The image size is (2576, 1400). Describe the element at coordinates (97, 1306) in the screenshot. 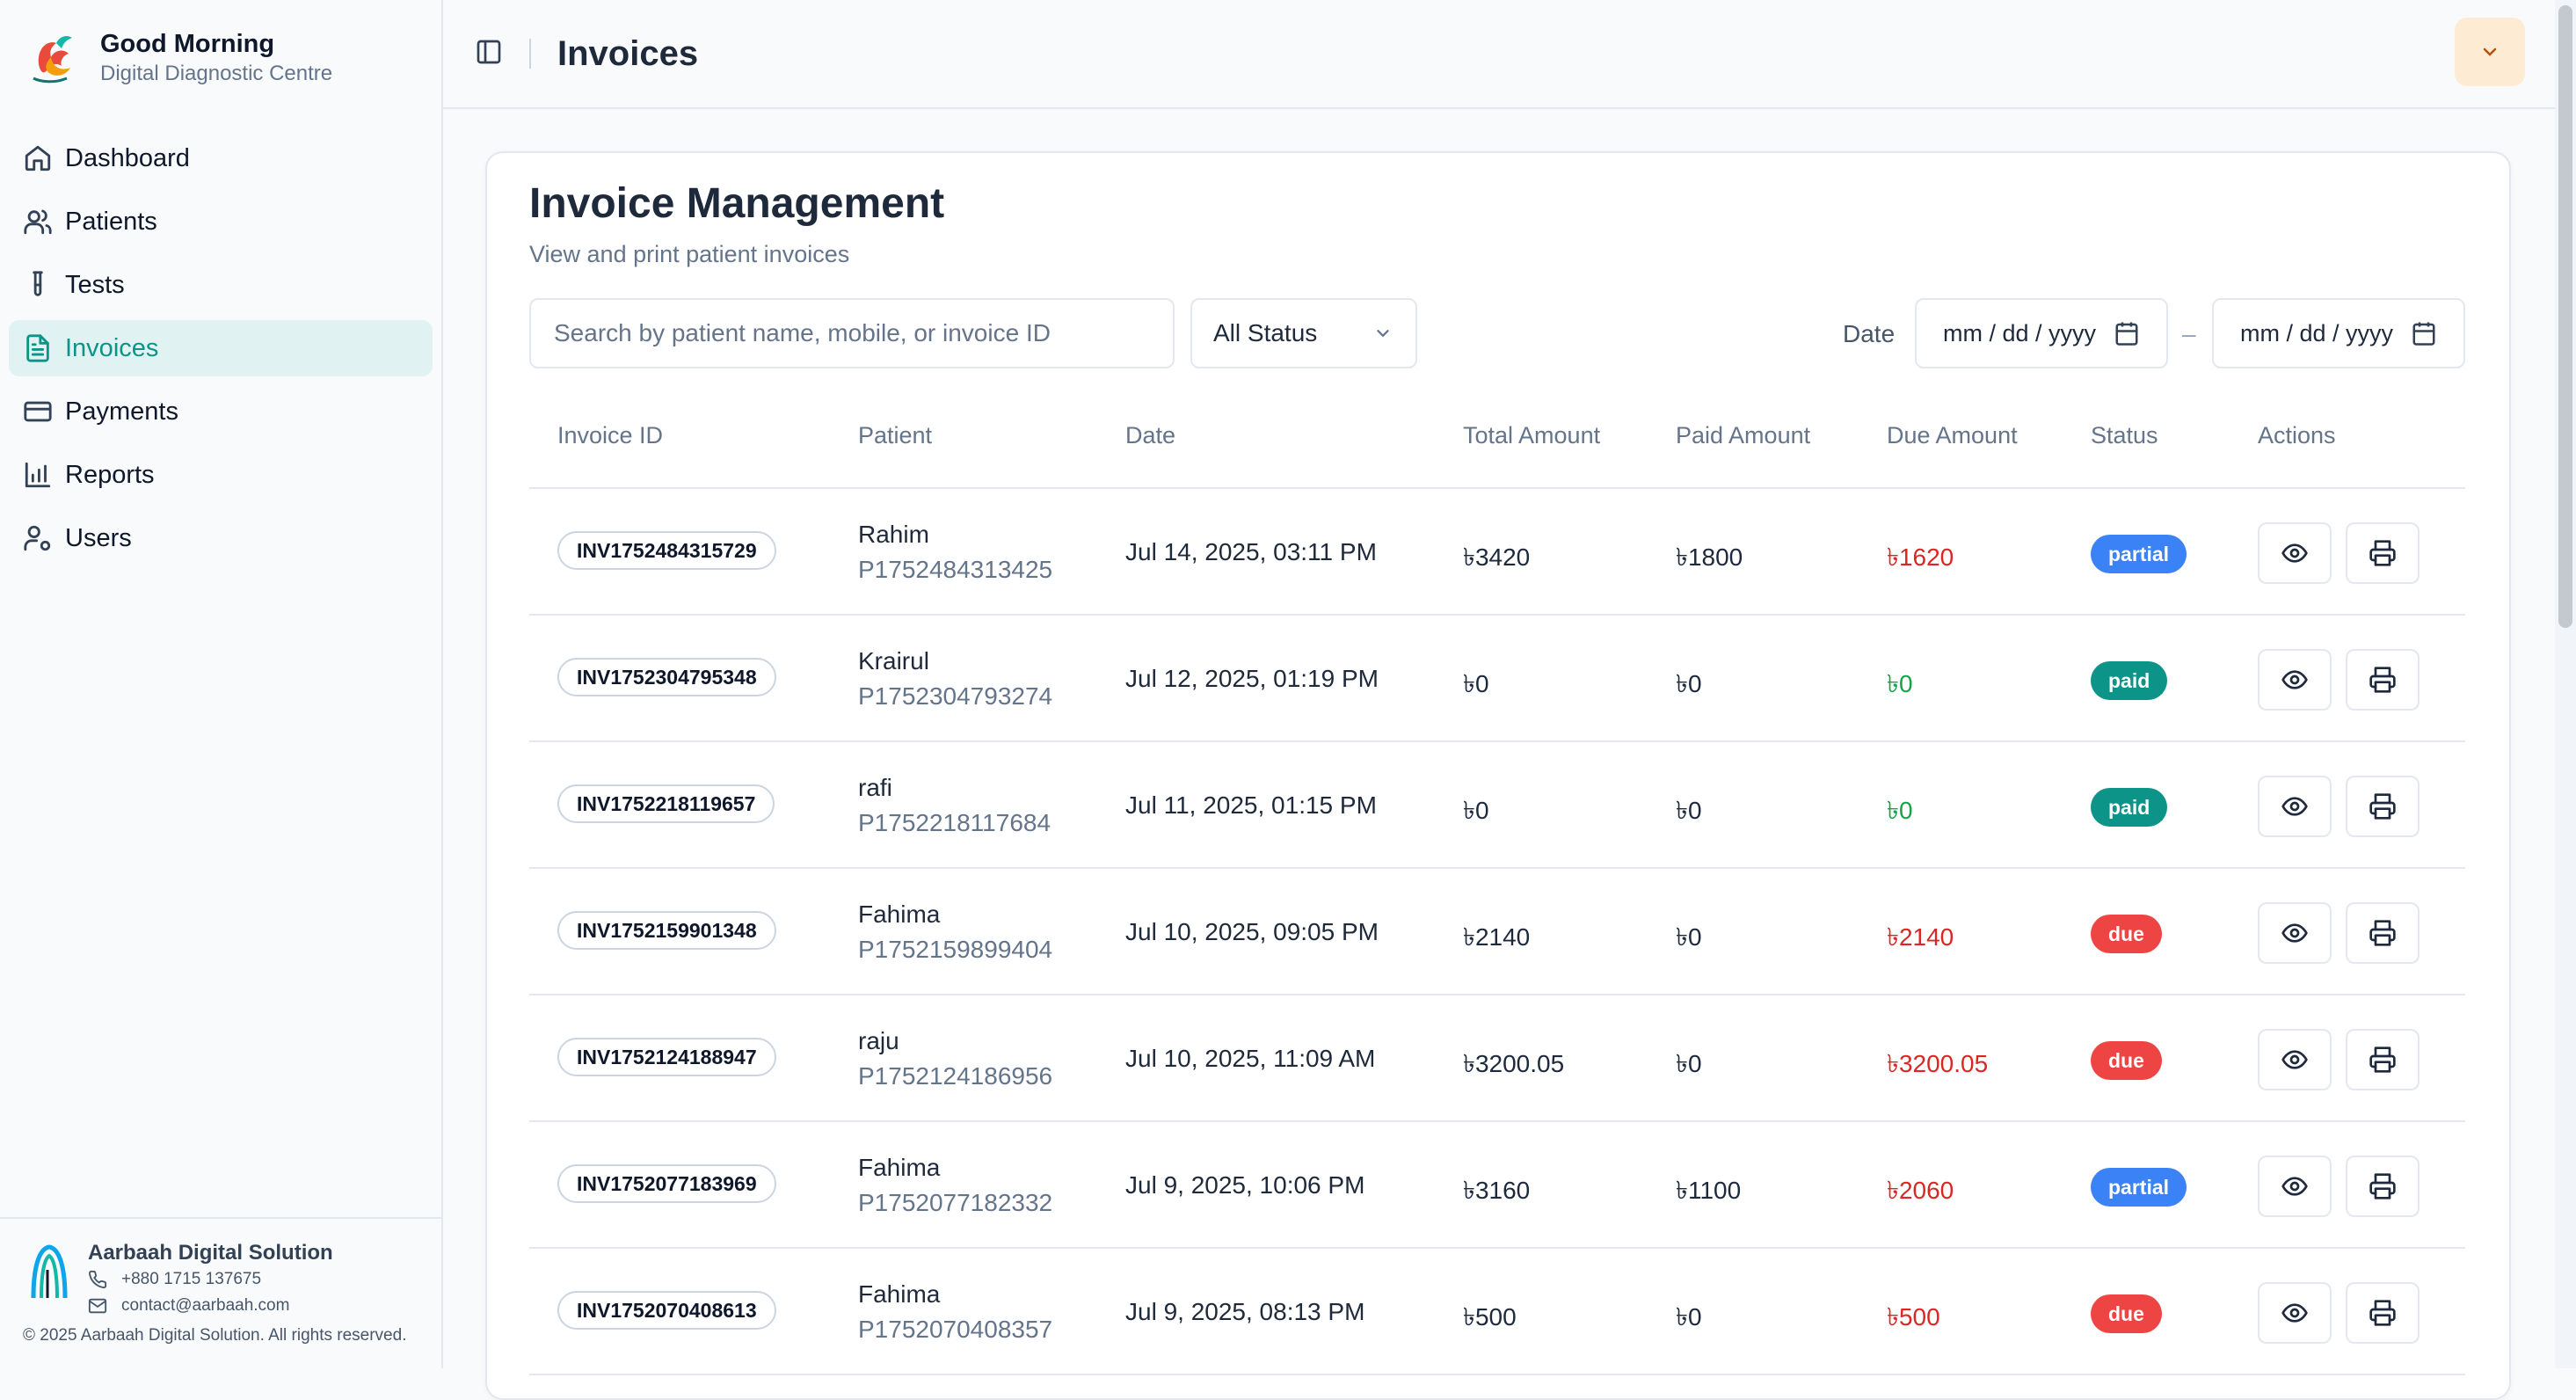

I see `mail-icon` at that location.